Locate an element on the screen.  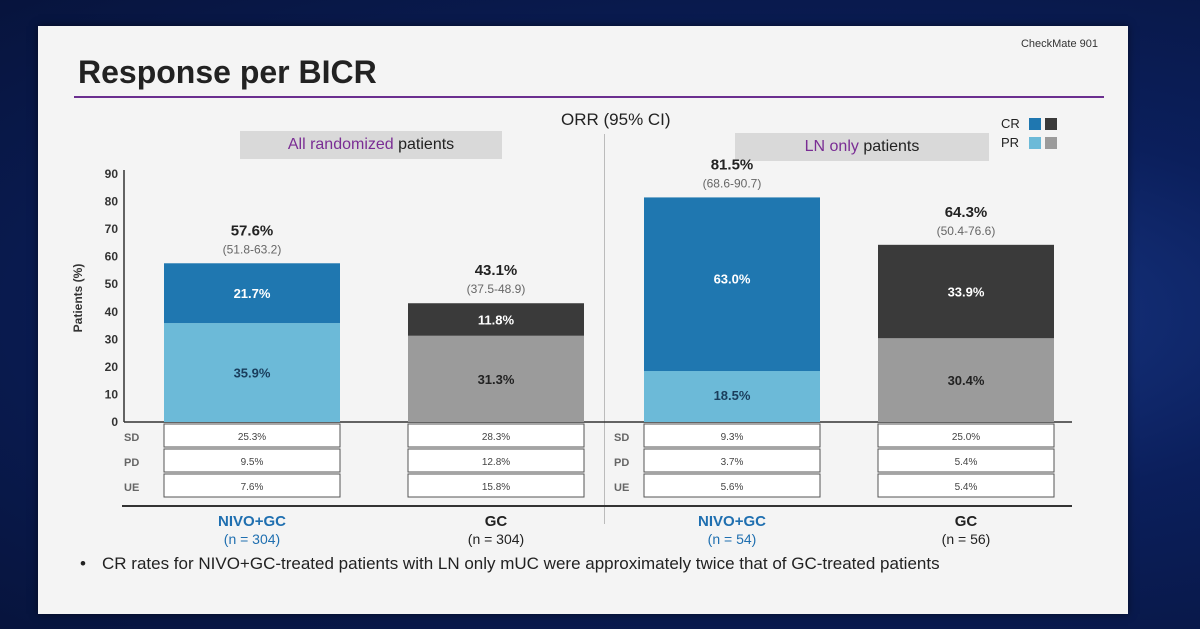
table-cell-value: 3.7% is located at coordinates (732, 462).